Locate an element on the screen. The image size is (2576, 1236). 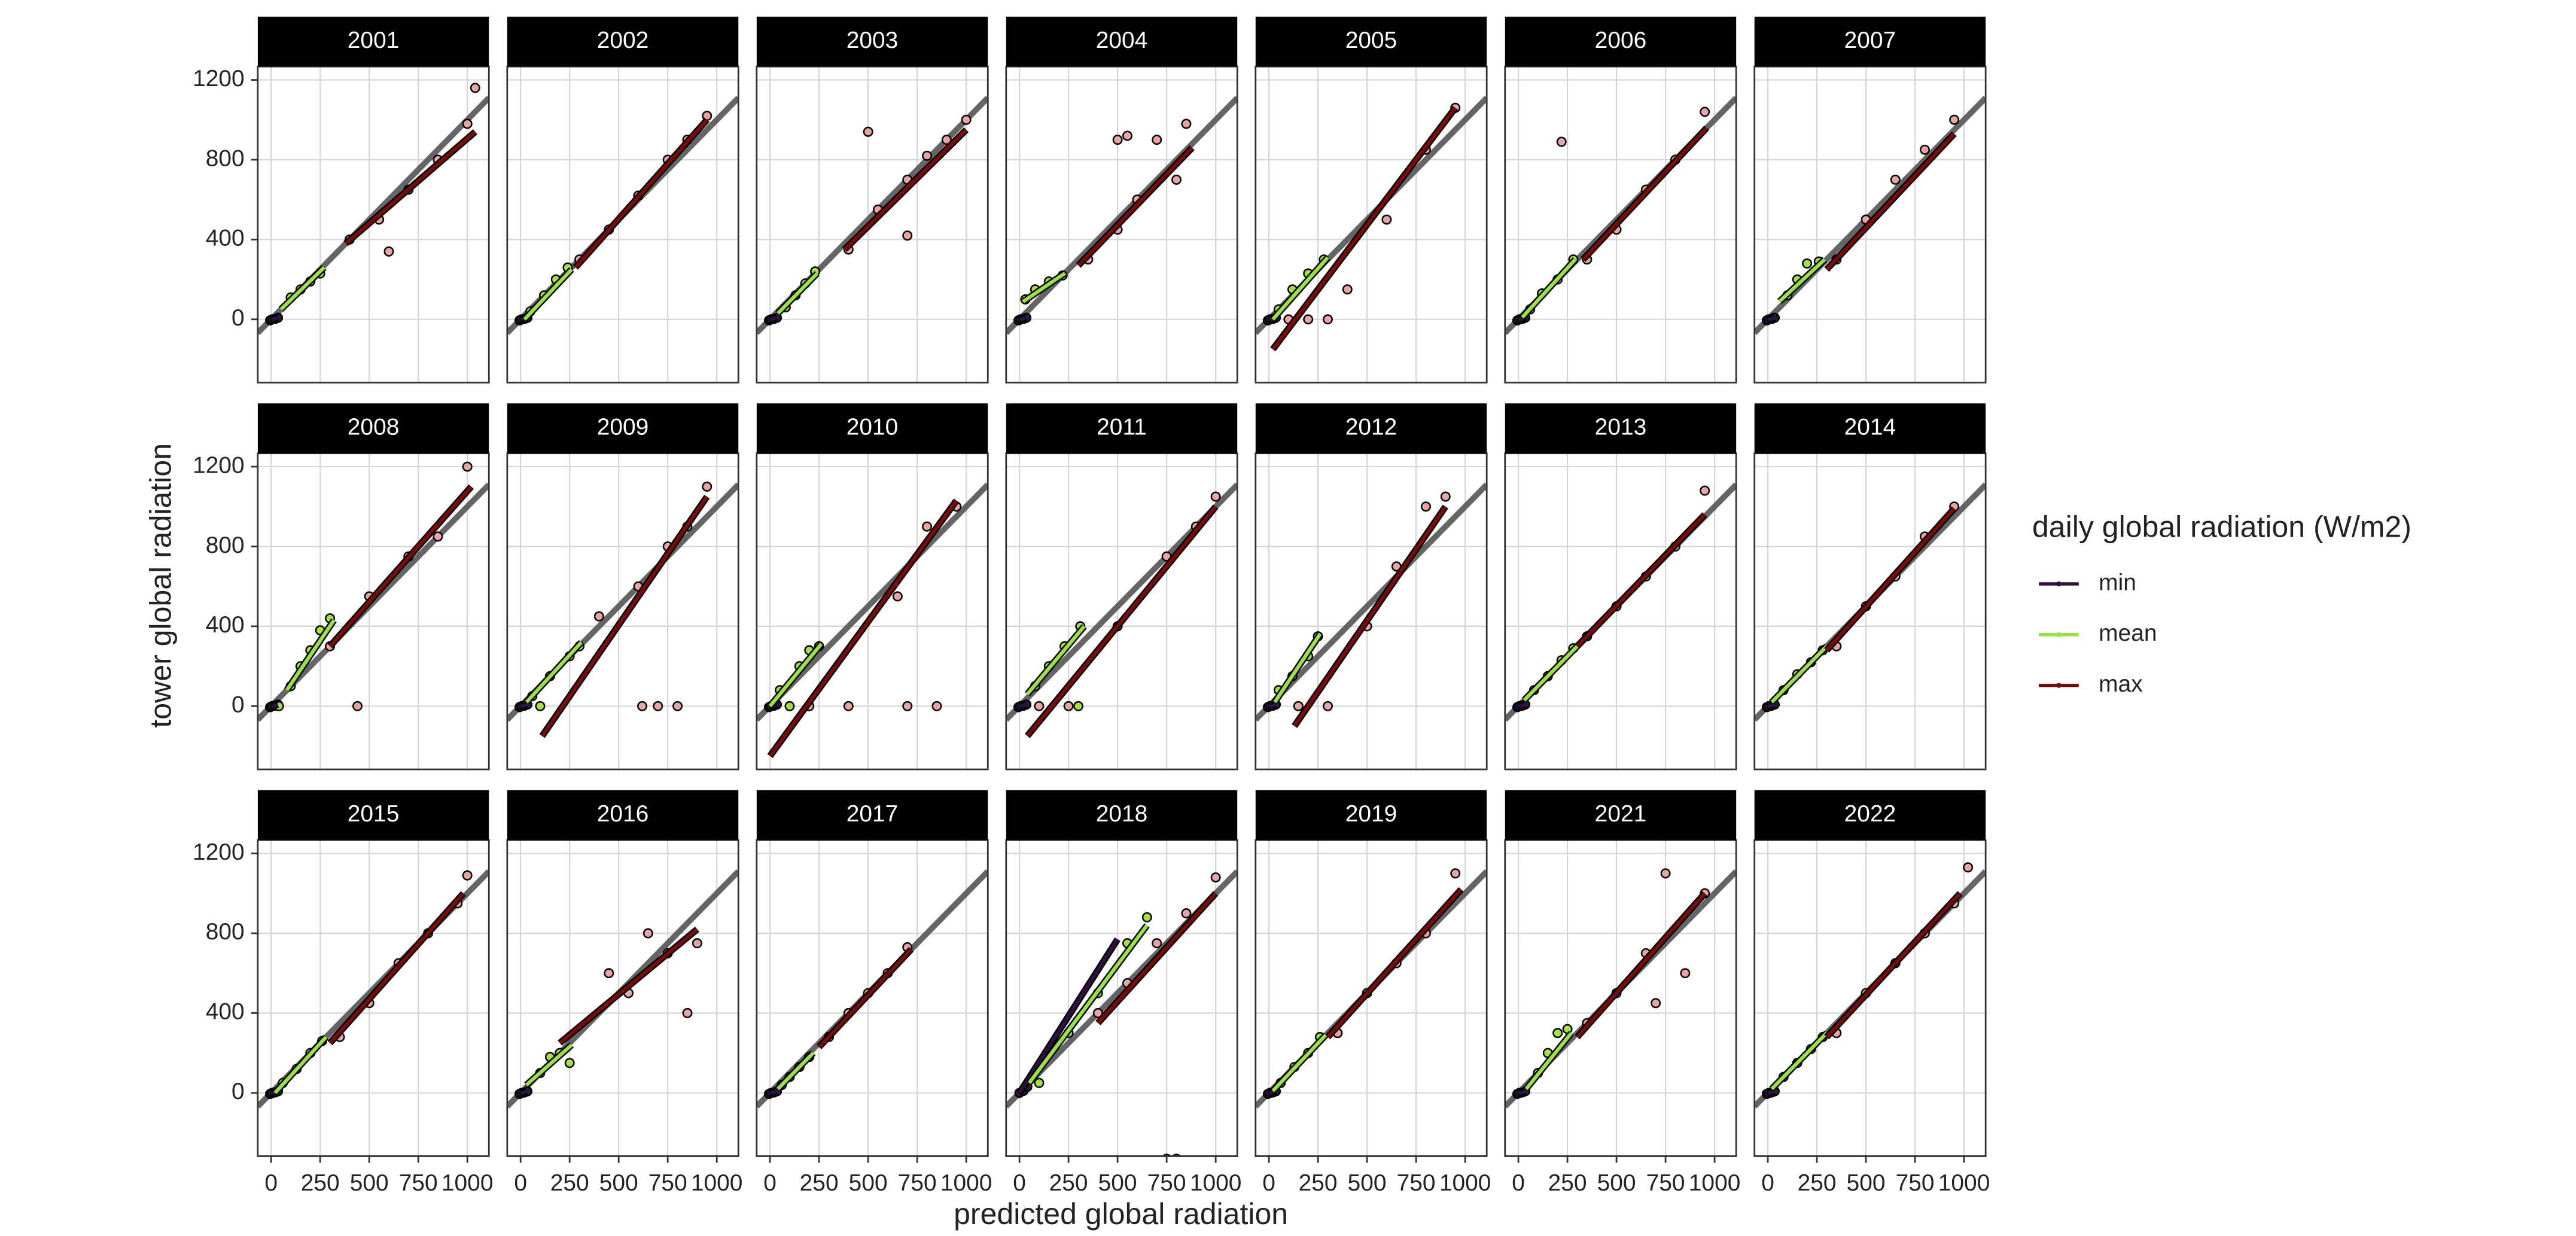
y-tick-label: 0 is located at coordinates (238, 1091).